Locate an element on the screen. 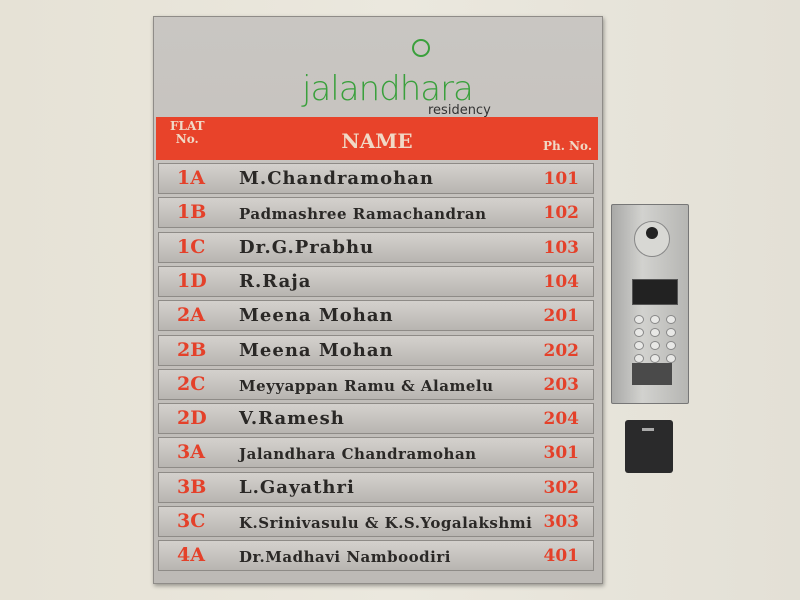 The width and height of the screenshot is (800, 600). header-flat-line1: FLAT is located at coordinates (187, 126).